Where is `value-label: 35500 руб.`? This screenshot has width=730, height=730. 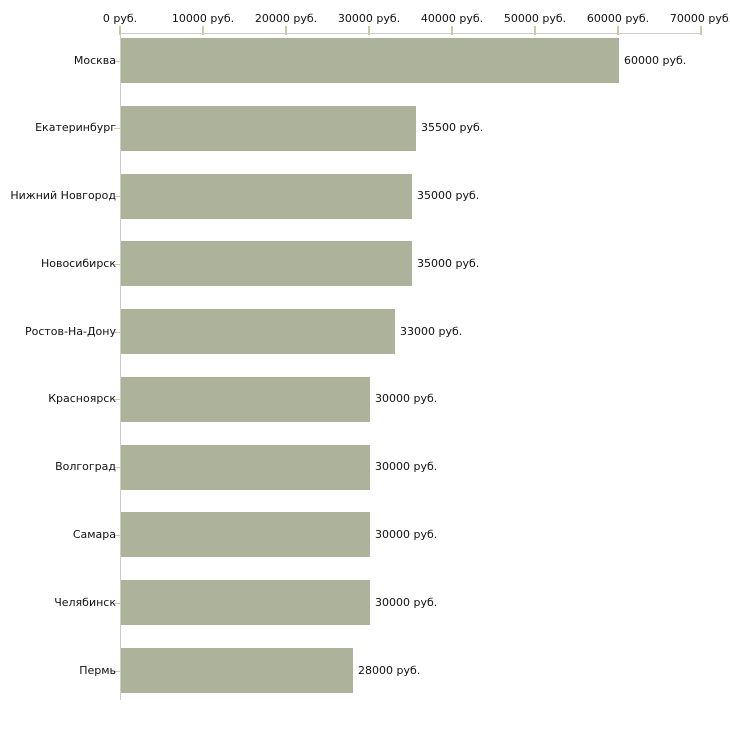
value-label: 35500 руб. is located at coordinates (452, 127).